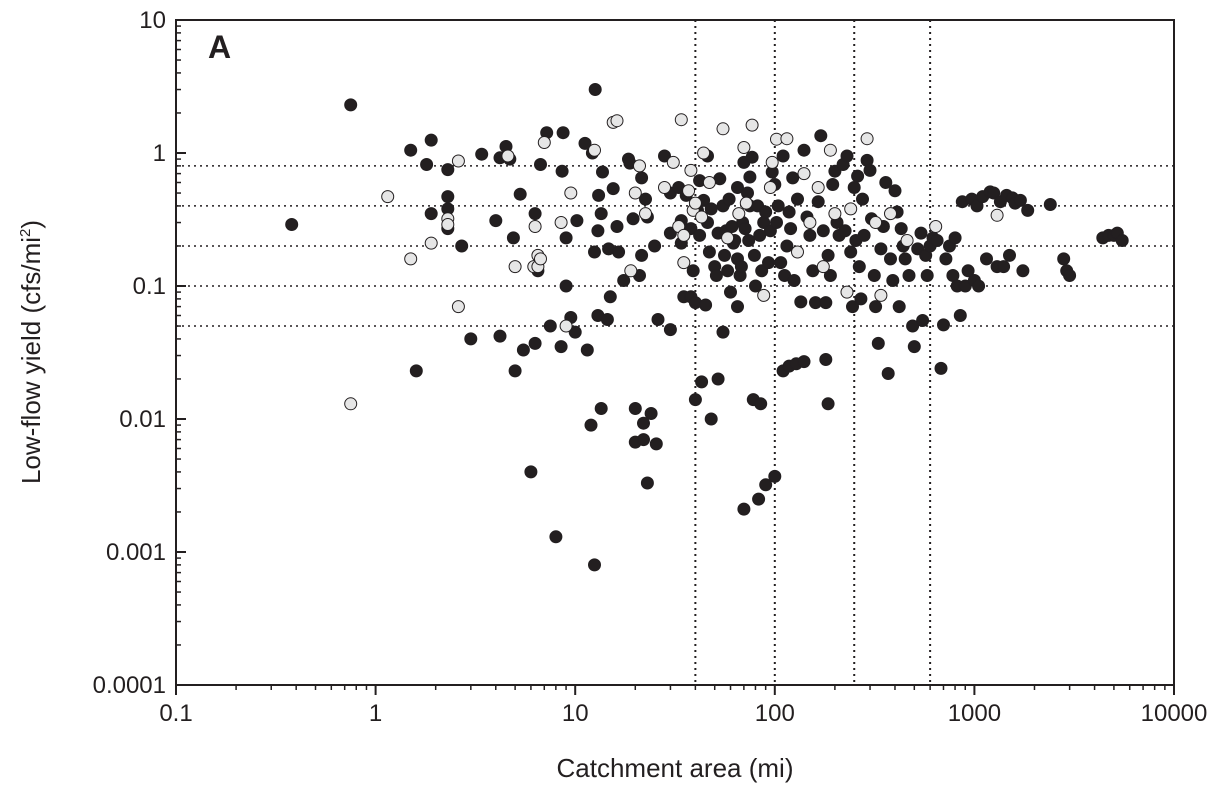 The height and width of the screenshot is (785, 1230). What do you see at coordinates (219, 47) in the screenshot?
I see `panel-label: A` at bounding box center [219, 47].